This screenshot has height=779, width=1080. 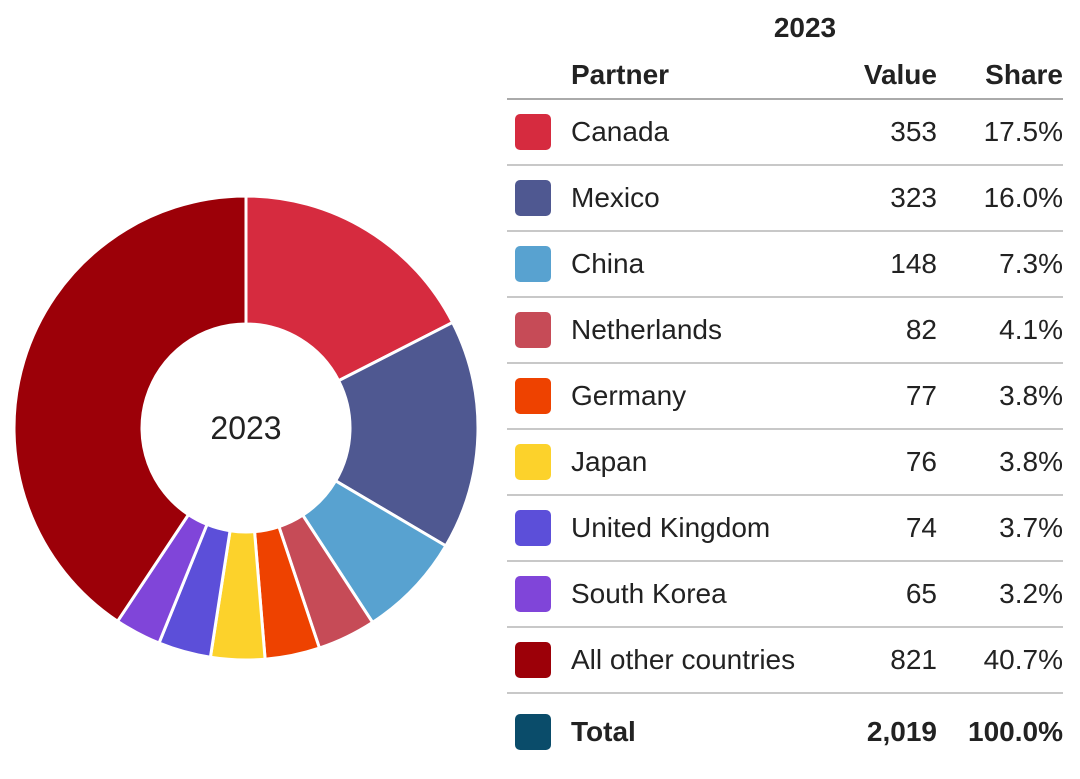 What do you see at coordinates (603, 731) in the screenshot?
I see `legend-partner-total: Total` at bounding box center [603, 731].